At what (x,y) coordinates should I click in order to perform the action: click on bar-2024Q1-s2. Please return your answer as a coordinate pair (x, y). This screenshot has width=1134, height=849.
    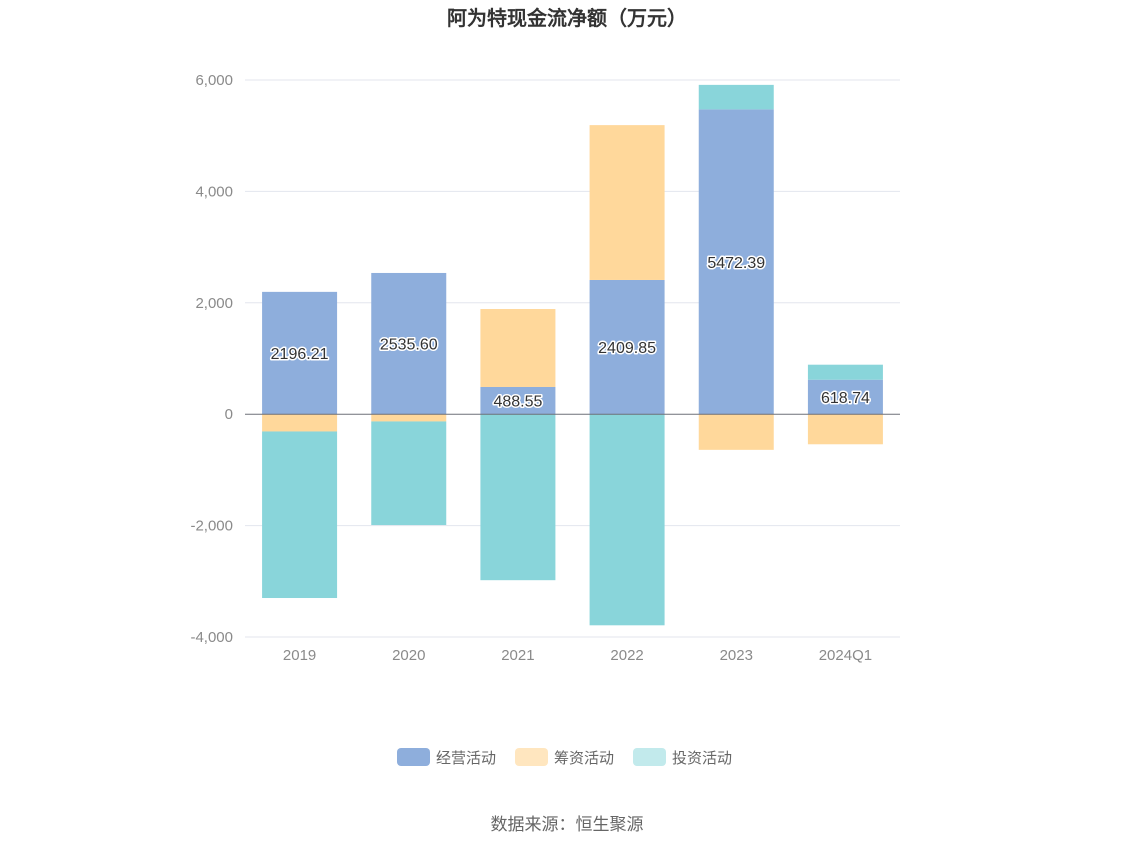
    Looking at the image, I should click on (845, 372).